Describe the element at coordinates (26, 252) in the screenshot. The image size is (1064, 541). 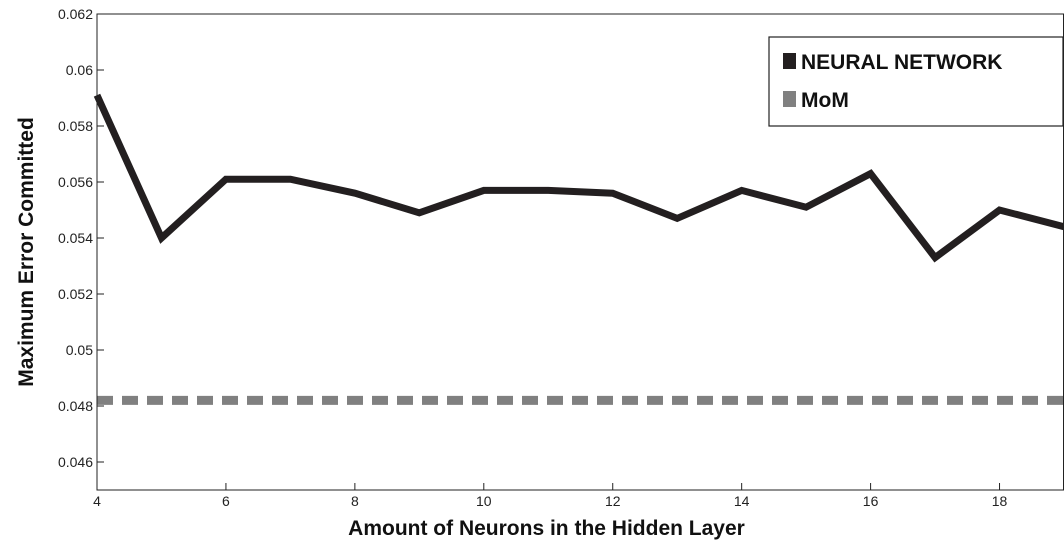
I see `y-axis-title: Maximum Error Committed` at that location.